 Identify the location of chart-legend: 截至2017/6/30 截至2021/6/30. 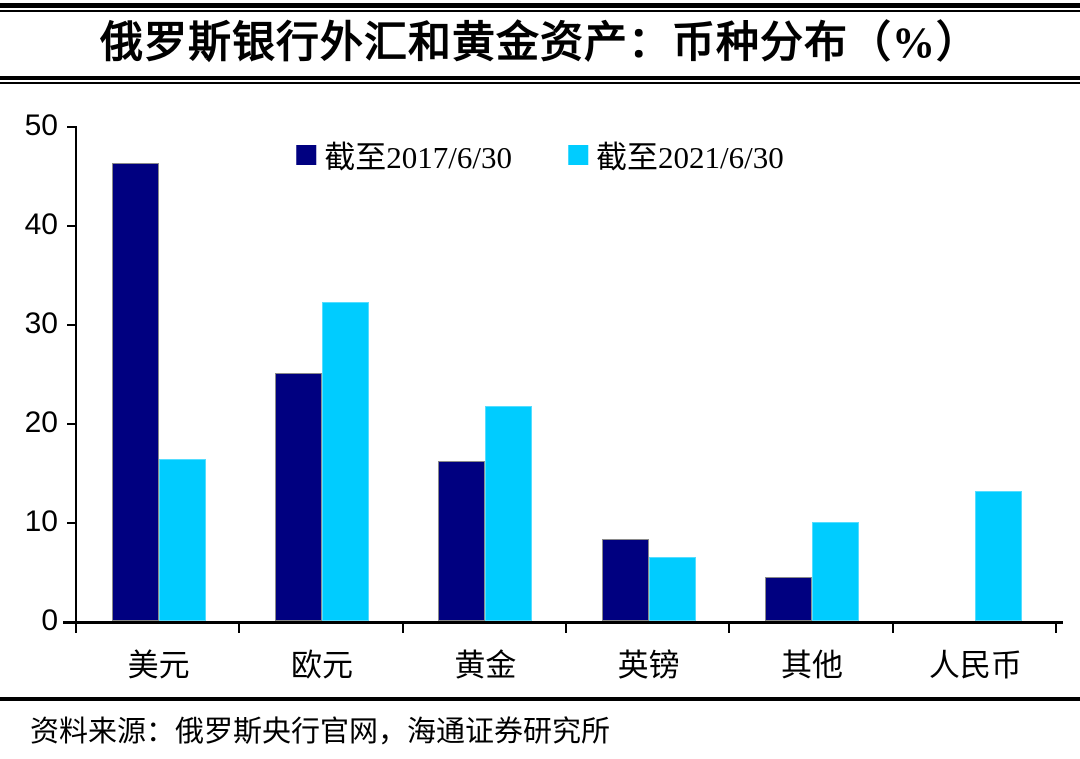
(540, 154).